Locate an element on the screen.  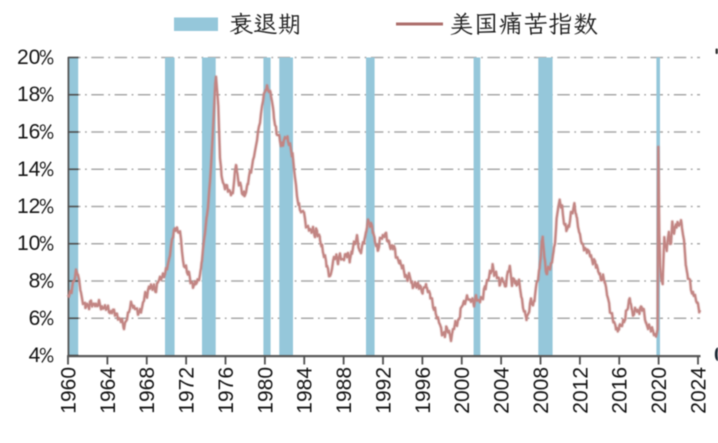
svg-text: 2016 is located at coordinates (620, 390).